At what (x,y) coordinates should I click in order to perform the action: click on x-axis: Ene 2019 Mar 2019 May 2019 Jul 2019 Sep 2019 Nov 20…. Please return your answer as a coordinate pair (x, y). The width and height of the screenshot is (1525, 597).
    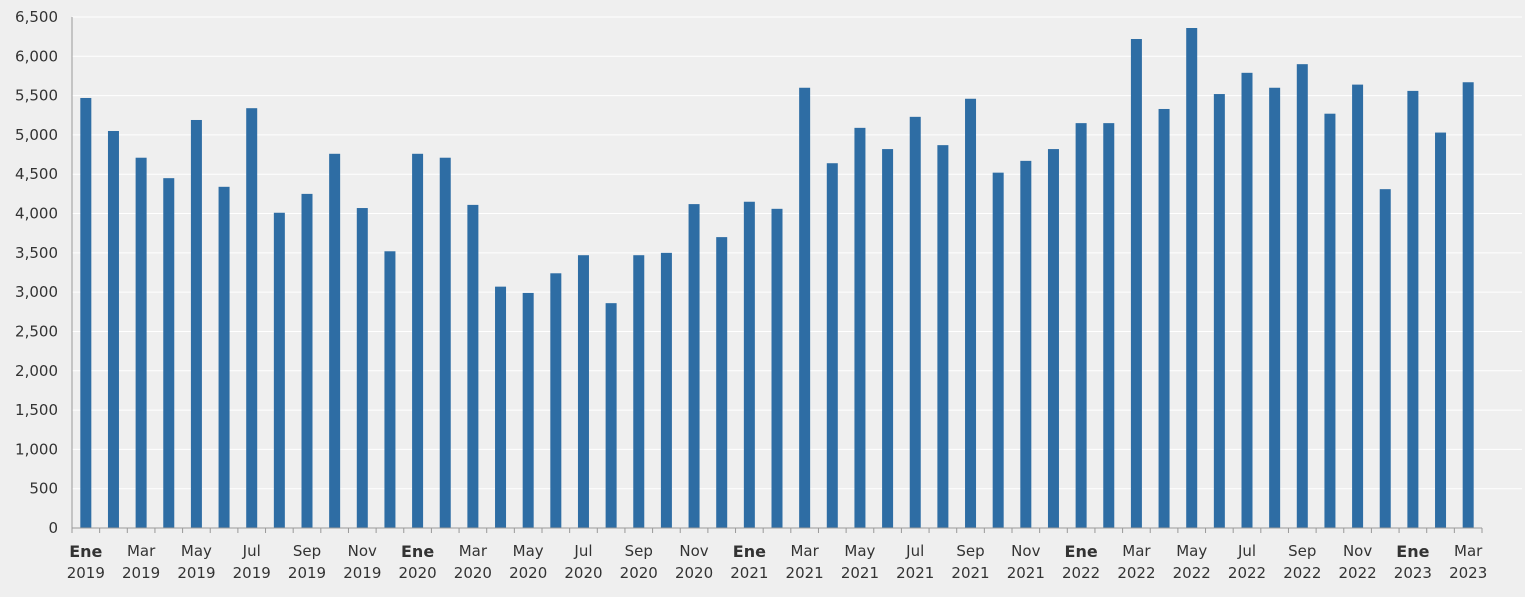
    Looking at the image, I should click on (777, 554).